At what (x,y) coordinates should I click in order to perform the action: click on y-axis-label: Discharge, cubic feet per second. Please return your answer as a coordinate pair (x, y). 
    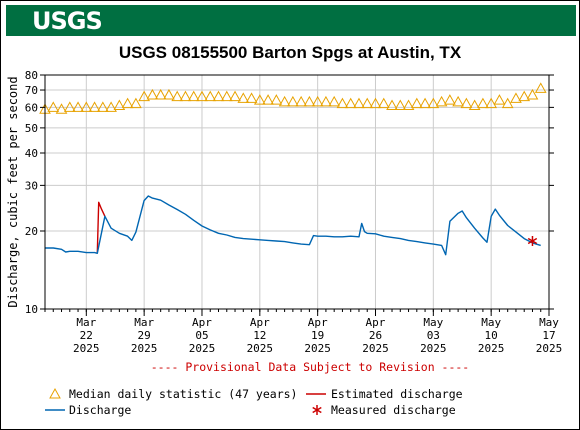
    Looking at the image, I should click on (13, 191).